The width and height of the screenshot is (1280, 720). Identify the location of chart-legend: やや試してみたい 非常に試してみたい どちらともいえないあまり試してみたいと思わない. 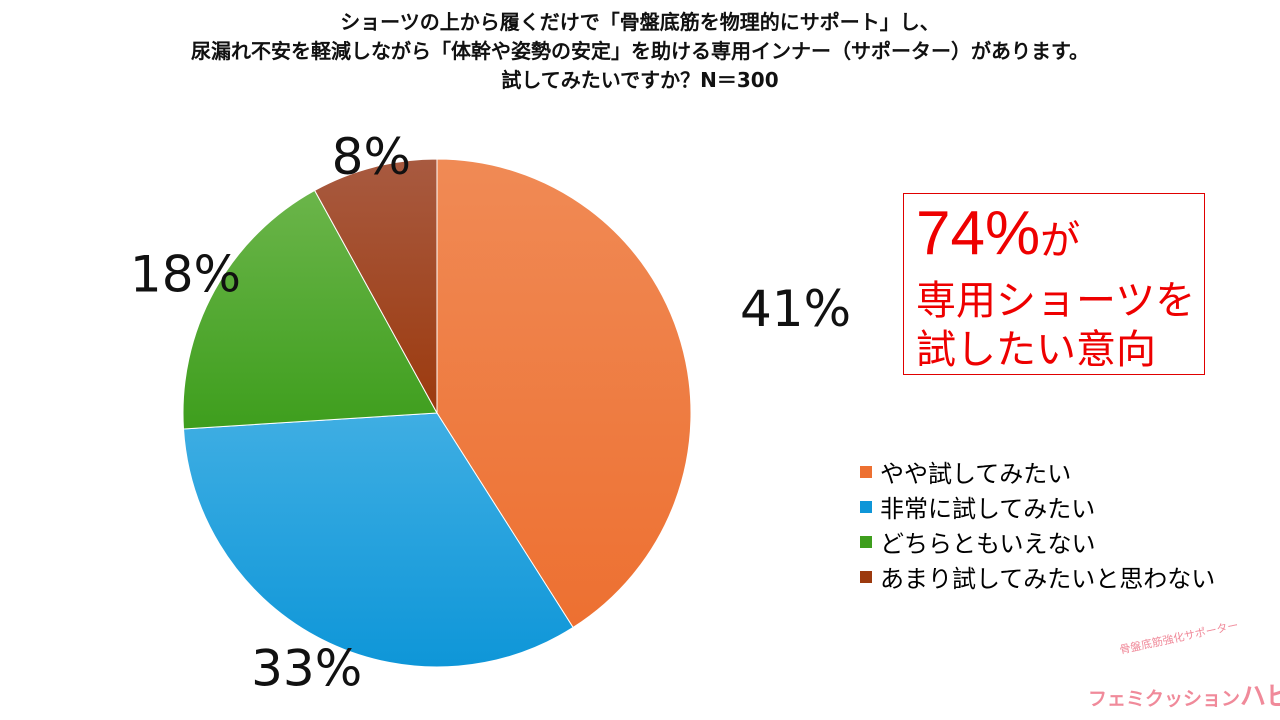
(1037, 524).